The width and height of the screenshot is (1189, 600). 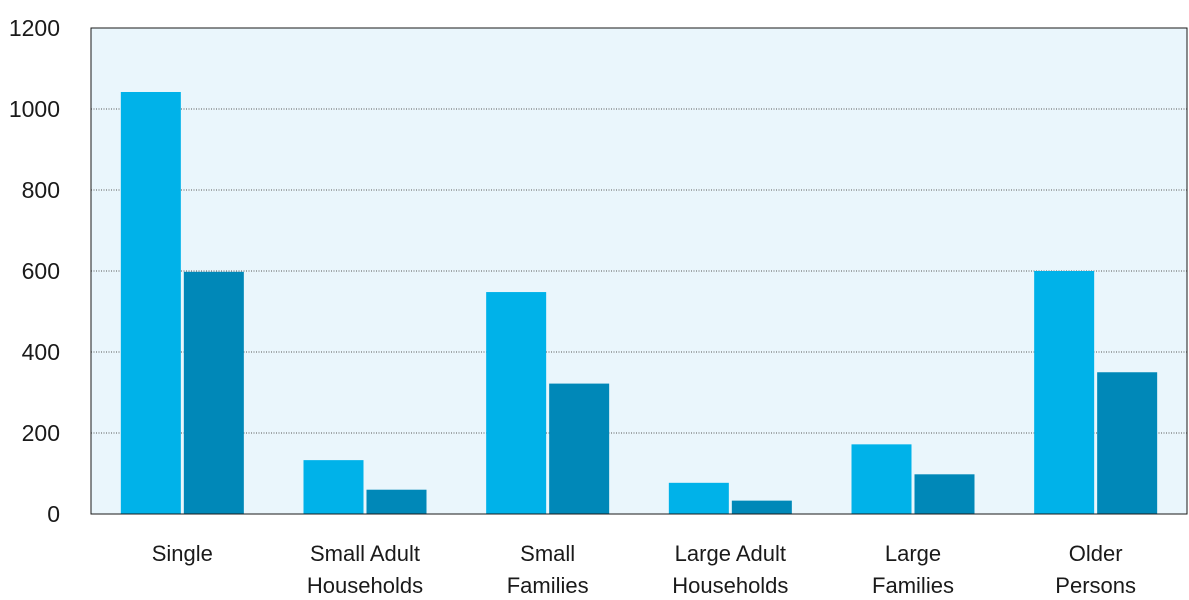 I want to click on x-category-label-line: Large, so click(x=913, y=553).